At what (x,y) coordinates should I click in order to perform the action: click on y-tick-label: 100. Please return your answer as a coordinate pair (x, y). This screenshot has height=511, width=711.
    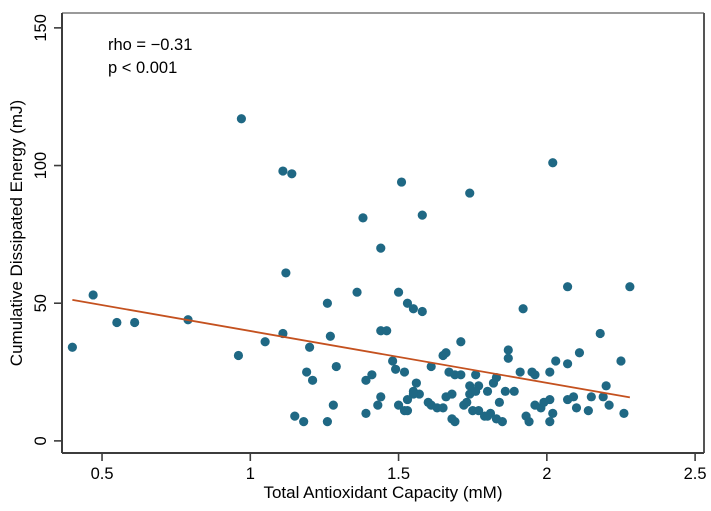
    Looking at the image, I should click on (41, 166).